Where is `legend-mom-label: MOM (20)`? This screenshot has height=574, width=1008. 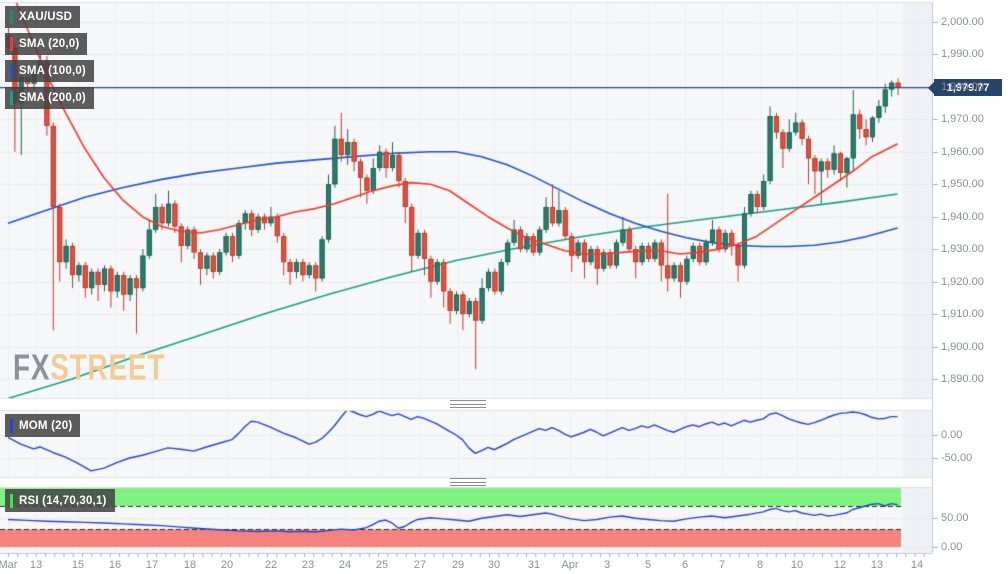 legend-mom-label: MOM (20) is located at coordinates (46, 425).